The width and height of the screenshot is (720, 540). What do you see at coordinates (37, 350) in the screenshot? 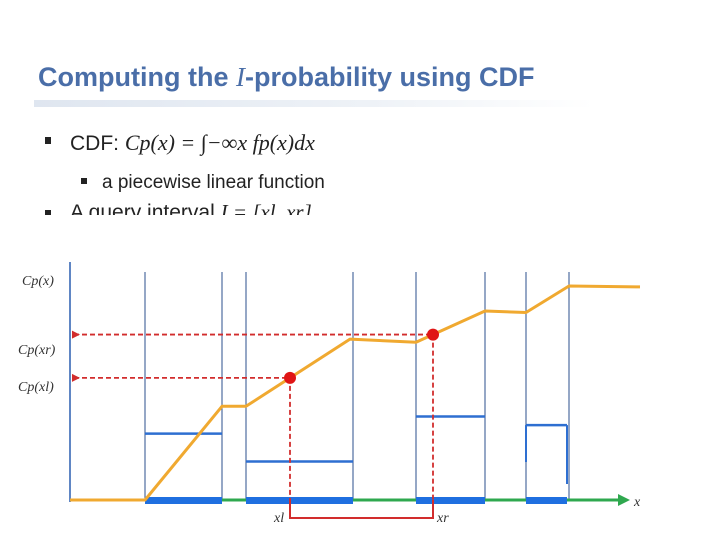
I see `y-tick-label-xr: Cp(xr)` at bounding box center [37, 350].